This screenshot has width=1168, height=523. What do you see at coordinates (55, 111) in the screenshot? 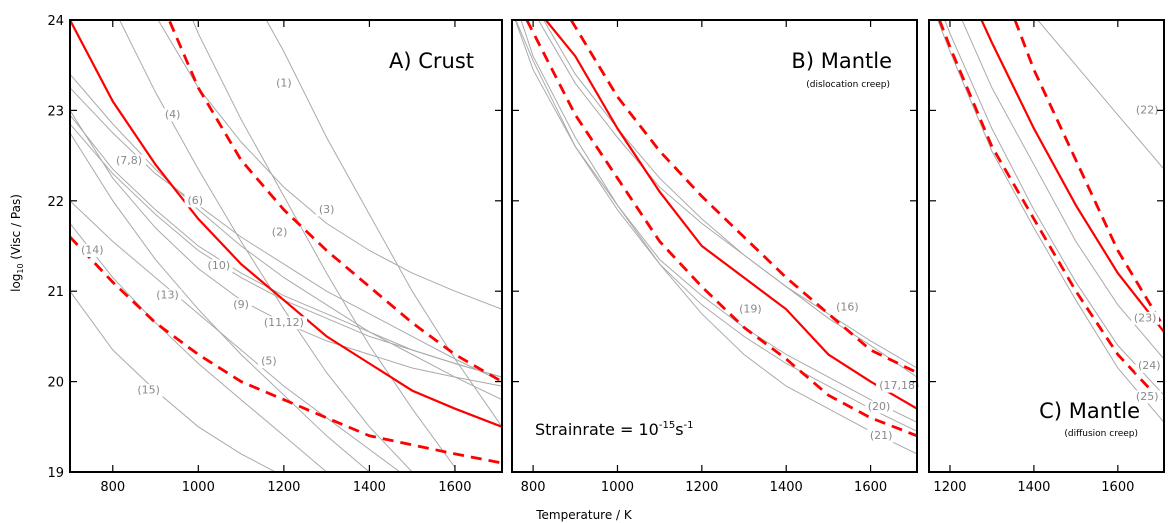
I see `y-tick-label: 23` at bounding box center [55, 111].